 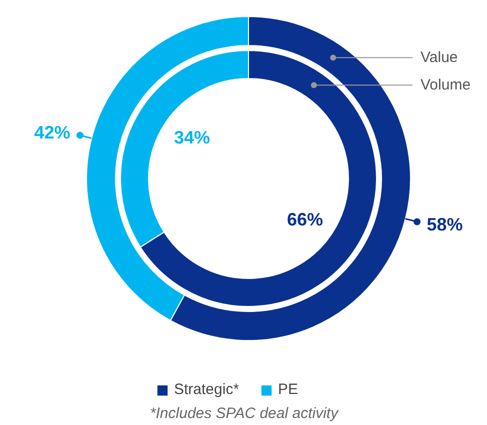 What do you see at coordinates (192, 138) in the screenshot?
I see `data-label: 34%` at bounding box center [192, 138].